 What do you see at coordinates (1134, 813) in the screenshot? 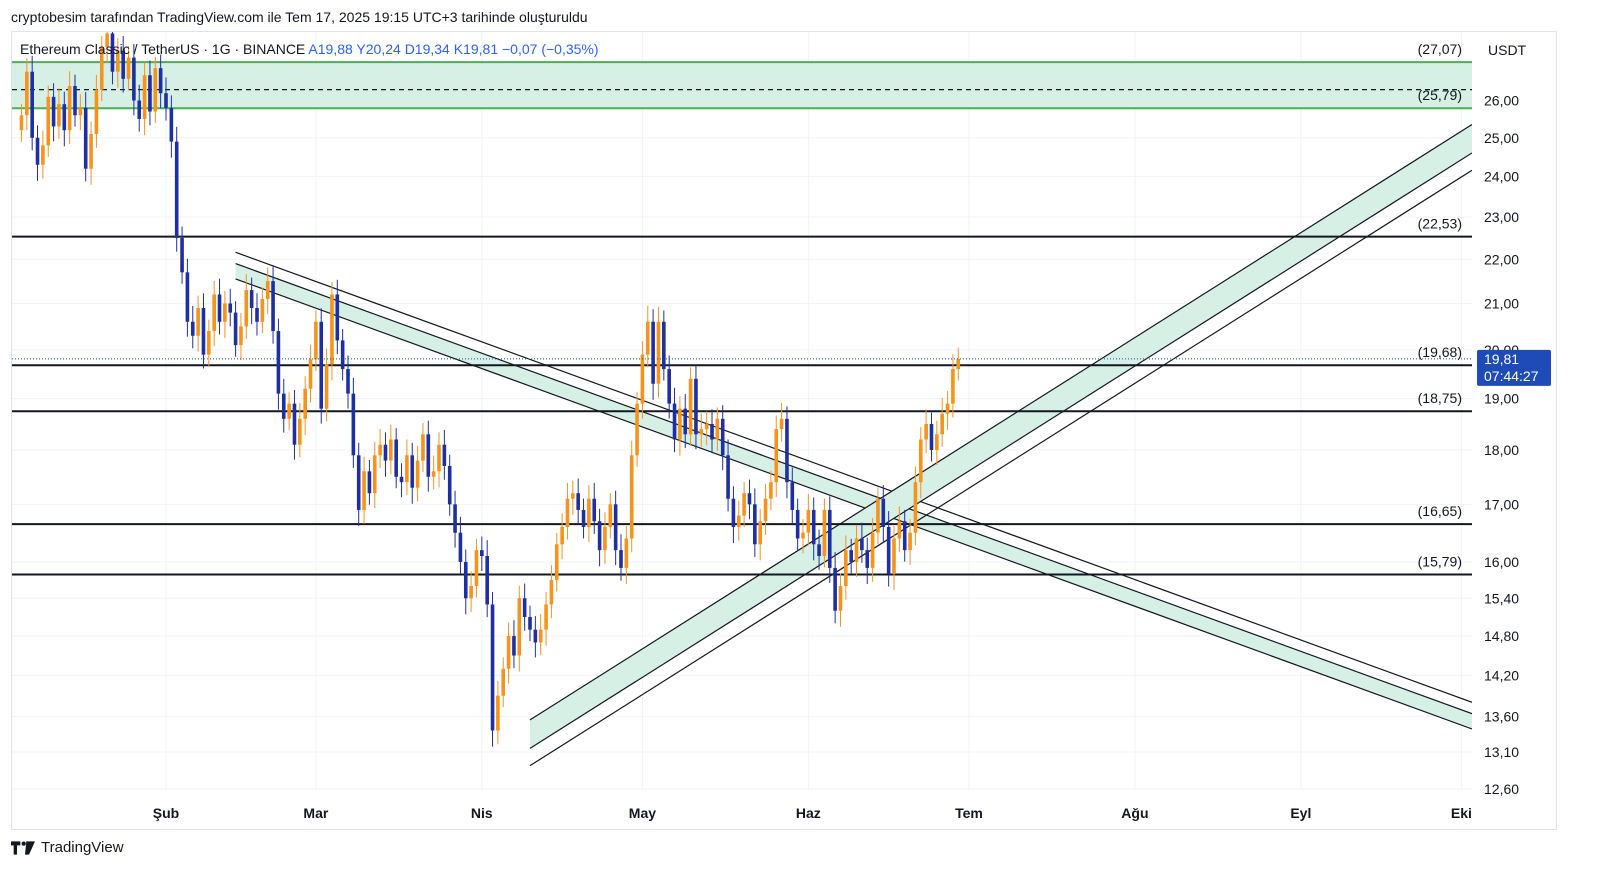
I see `time-tick-label: Ağu` at bounding box center [1134, 813].